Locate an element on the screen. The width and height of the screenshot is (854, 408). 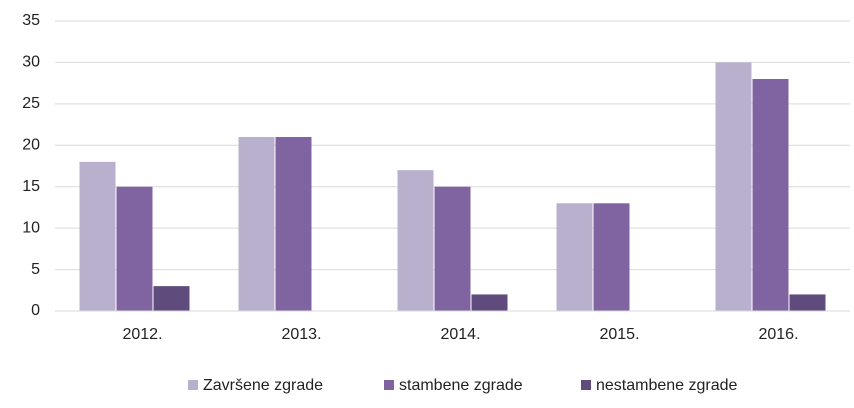
legend-label: nestambene zgrade is located at coordinates (667, 385).